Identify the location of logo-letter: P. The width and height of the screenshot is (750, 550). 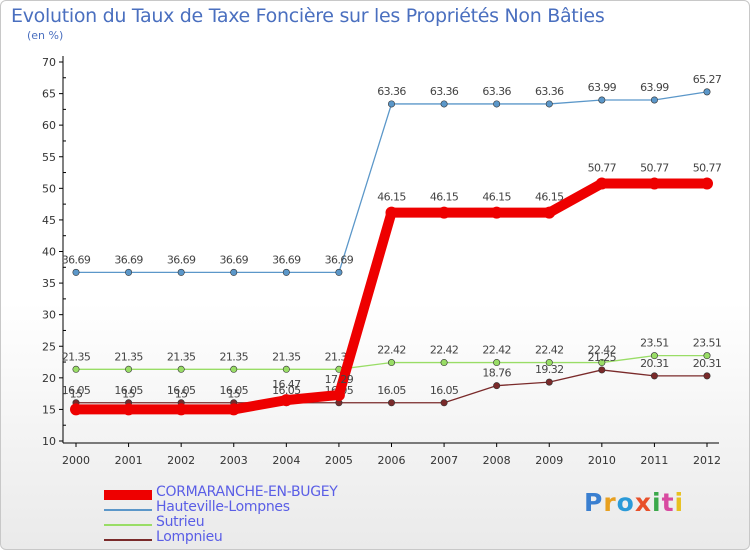
(594, 502).